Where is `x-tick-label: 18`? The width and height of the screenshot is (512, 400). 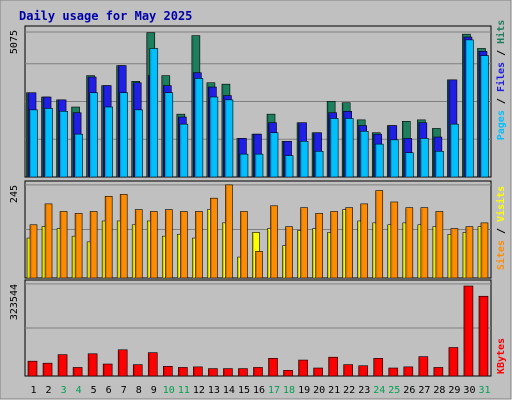
x-tick-label: 18 is located at coordinates (289, 390).